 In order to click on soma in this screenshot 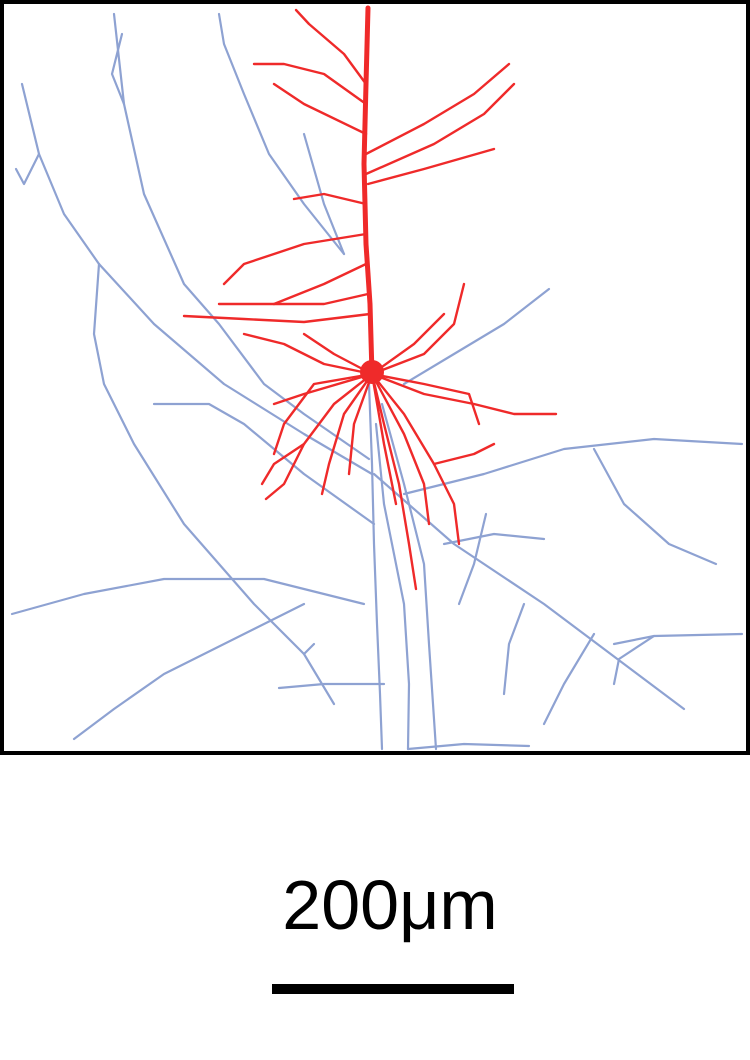, I will do `click(372, 372)`.